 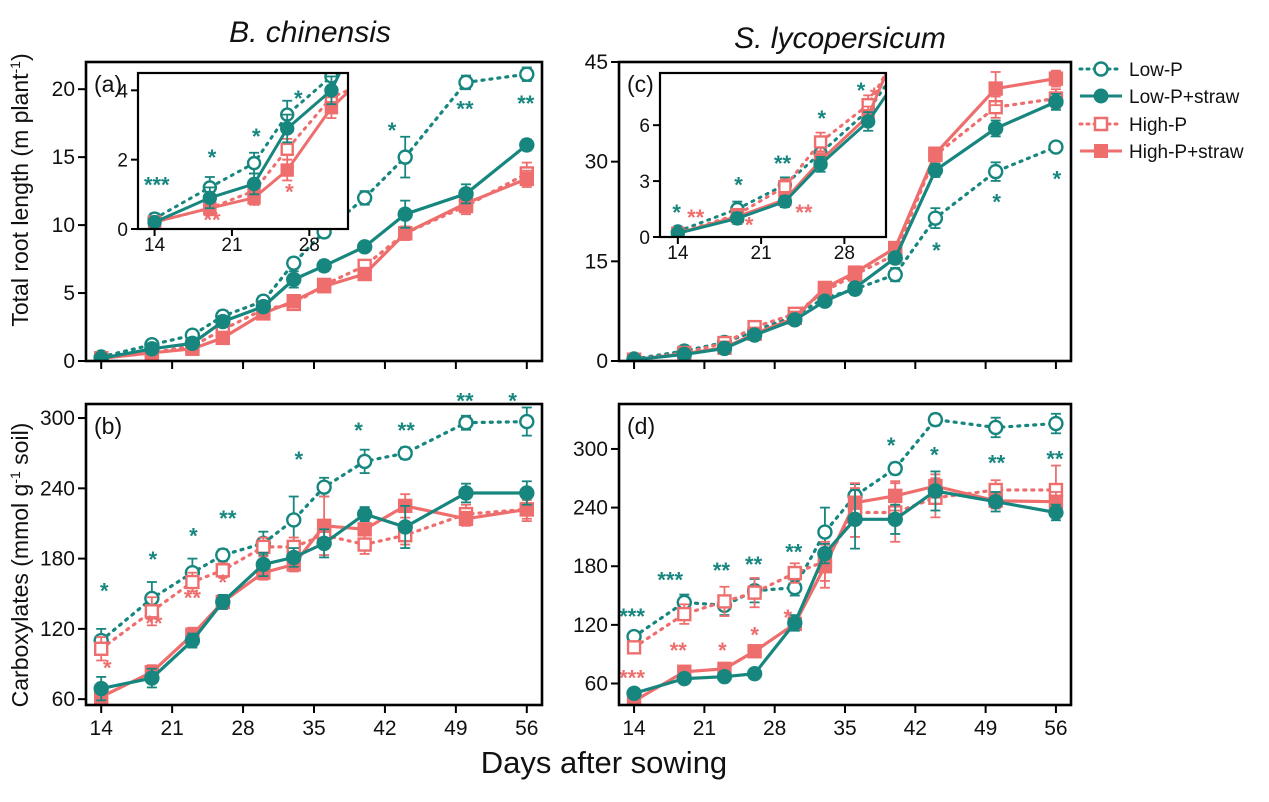 What do you see at coordinates (122, 230) in the screenshot?
I see `y-tick-label-a-inset-0: 0` at bounding box center [122, 230].